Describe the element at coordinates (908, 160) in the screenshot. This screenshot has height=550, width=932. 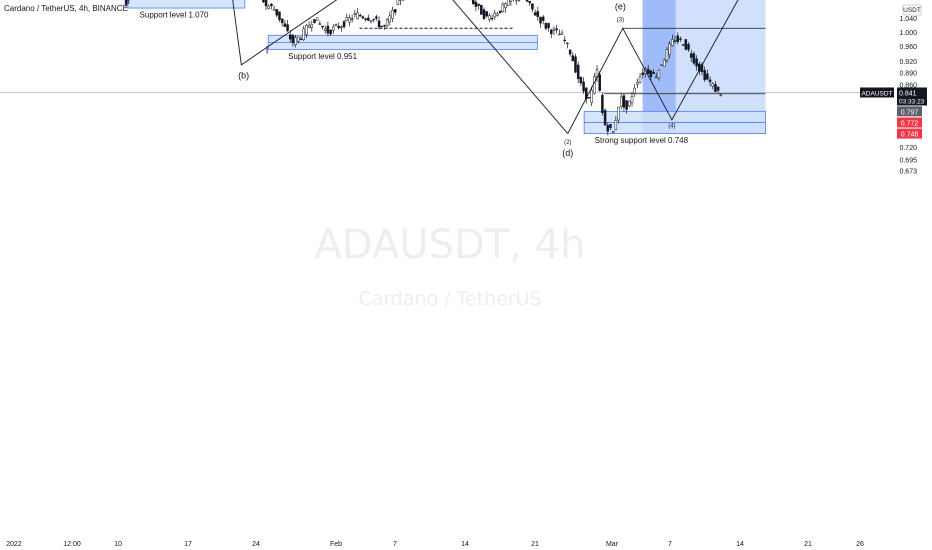
I see `y-tick-label: 0.695` at that location.